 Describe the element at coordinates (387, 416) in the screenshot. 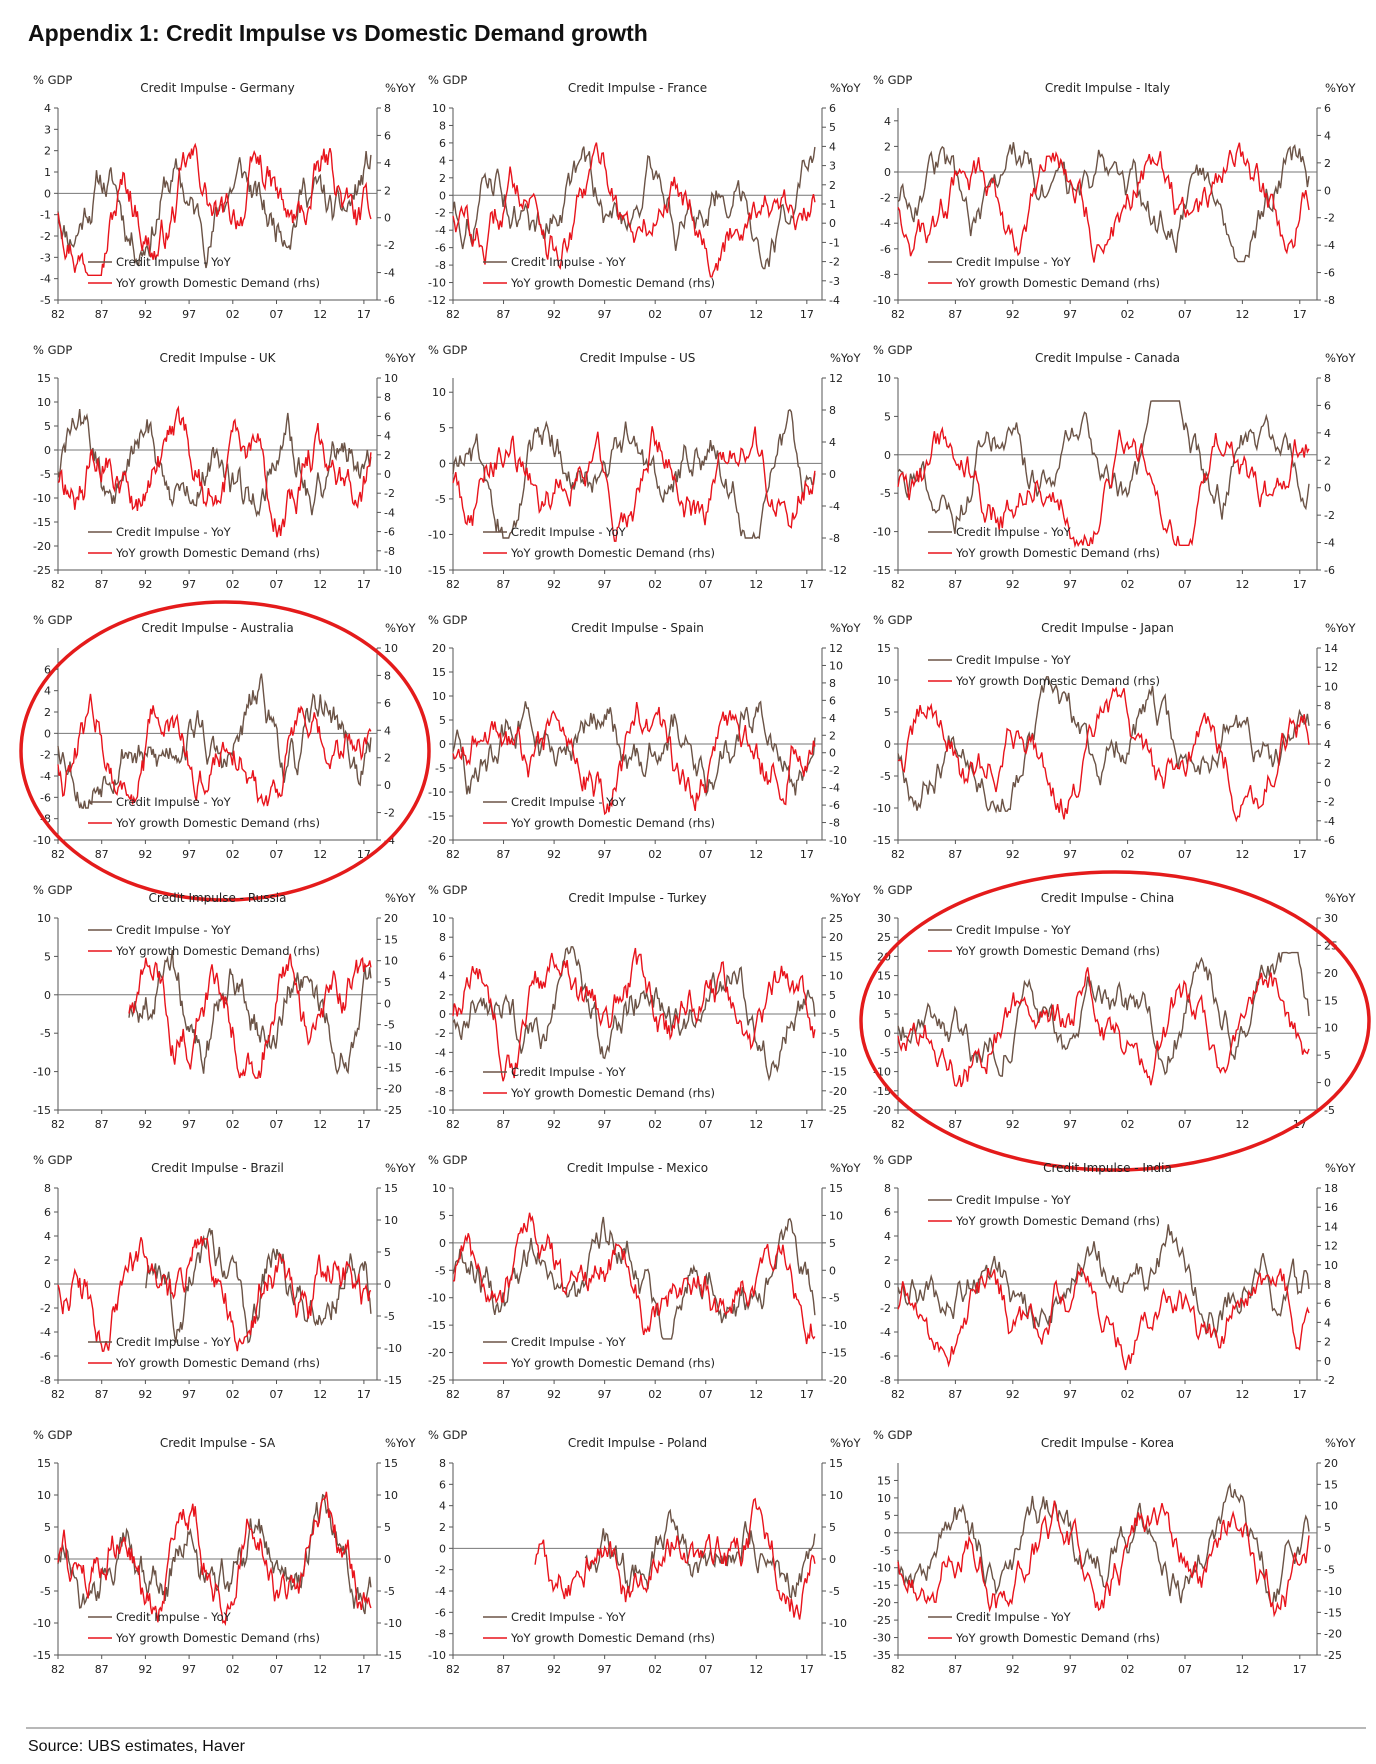

I see `y2-tick-label: 6` at that location.